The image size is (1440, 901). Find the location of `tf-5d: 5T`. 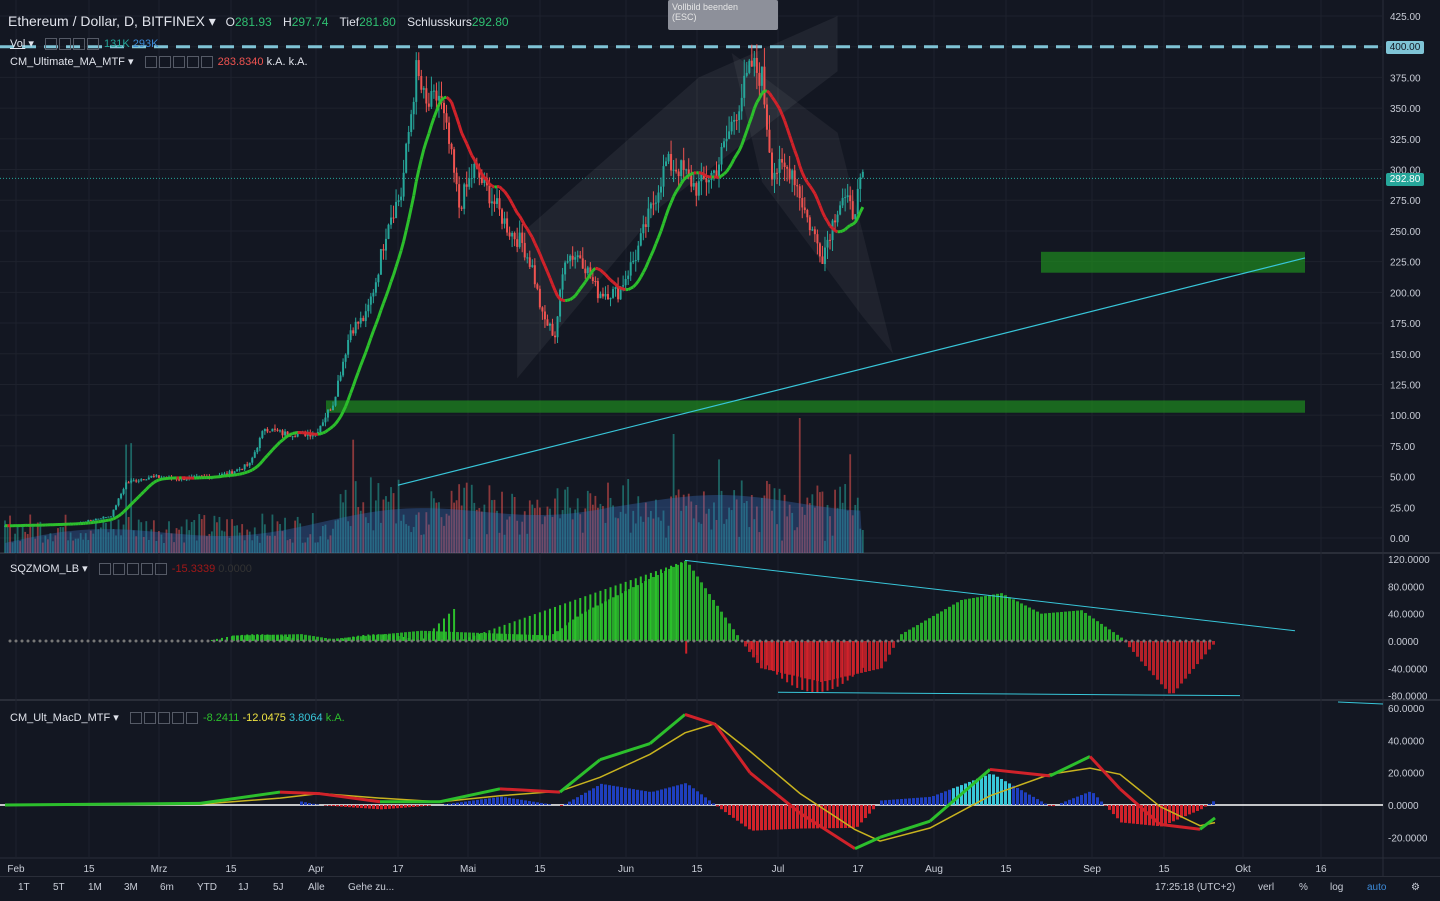

tf-5d: 5T is located at coordinates (59, 887).